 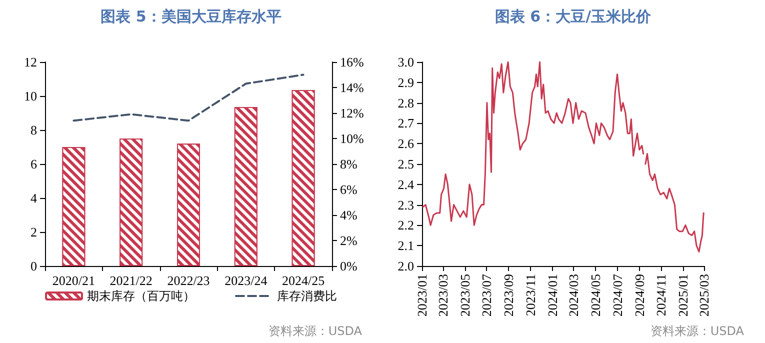 What do you see at coordinates (34, 164) in the screenshot?
I see `y-tick-label: 6` at bounding box center [34, 164].